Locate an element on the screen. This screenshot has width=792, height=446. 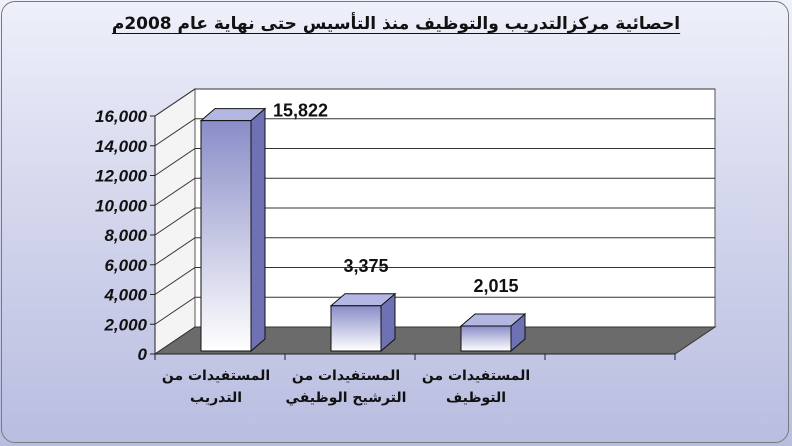
y-tick-label: 10,000 is located at coordinates (121, 205).